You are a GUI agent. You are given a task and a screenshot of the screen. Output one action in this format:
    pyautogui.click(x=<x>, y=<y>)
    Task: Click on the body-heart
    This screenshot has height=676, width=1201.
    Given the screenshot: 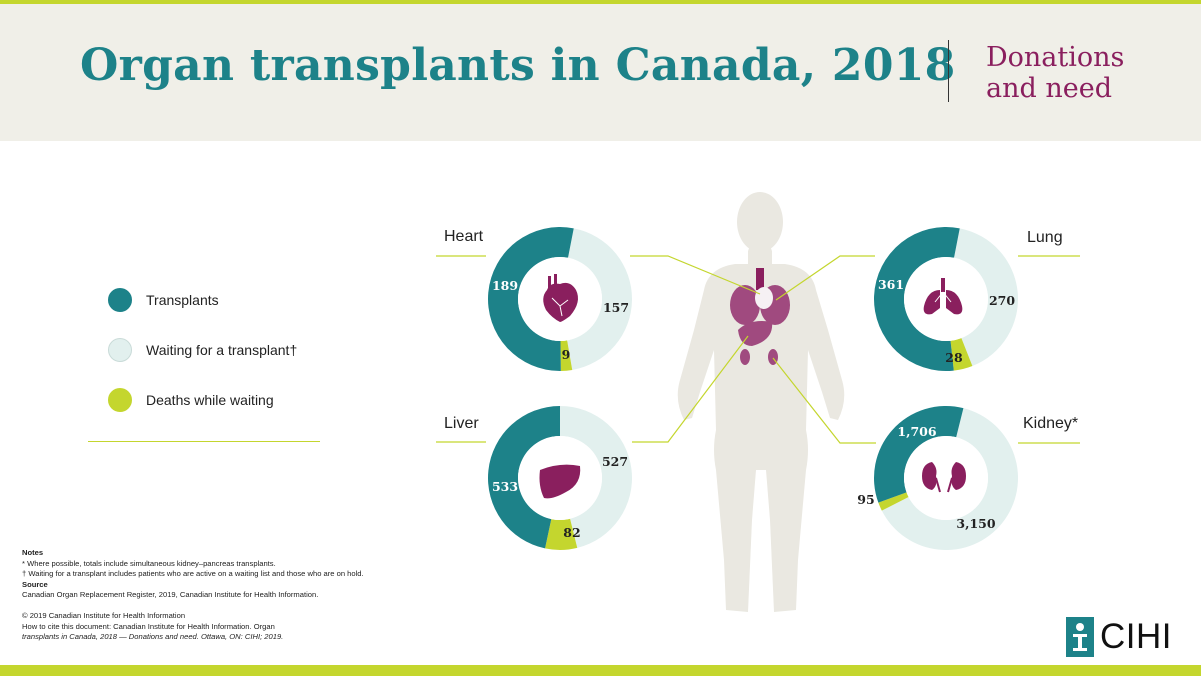 What is the action you would take?
    pyautogui.click(x=764, y=298)
    